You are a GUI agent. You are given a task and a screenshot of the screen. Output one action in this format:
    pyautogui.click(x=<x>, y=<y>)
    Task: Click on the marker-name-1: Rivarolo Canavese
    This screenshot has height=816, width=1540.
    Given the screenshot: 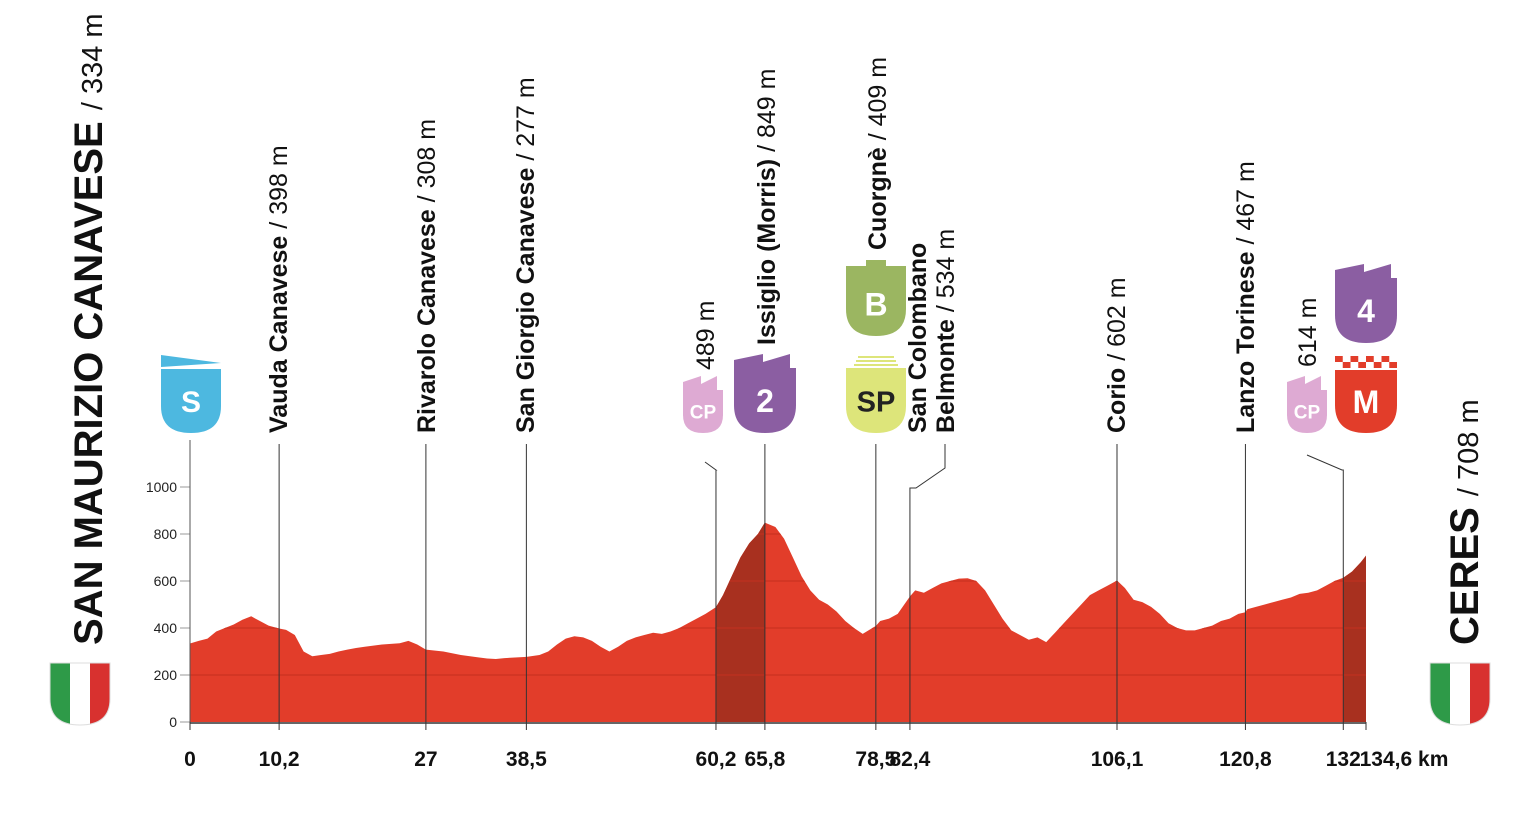 What is the action you would take?
    pyautogui.click(x=427, y=317)
    